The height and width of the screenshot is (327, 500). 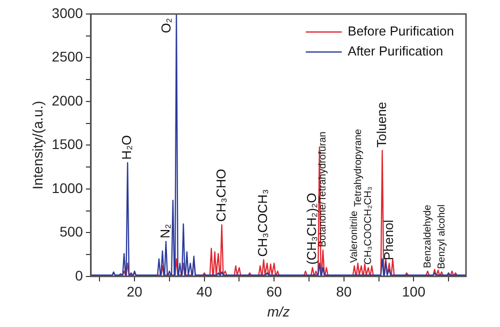 I want to click on y-axis-title: Intensity/(a.u.), so click(x=37, y=145).